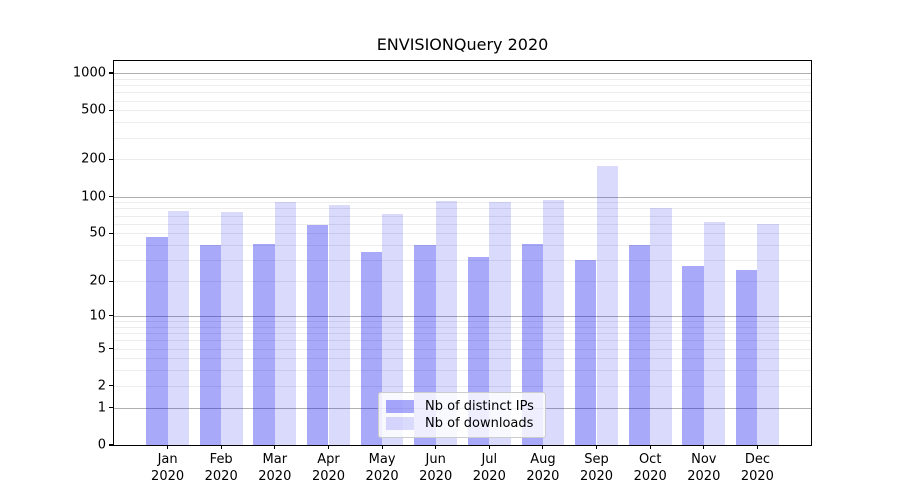 Image resolution: width=900 pixels, height=500 pixels. I want to click on bar-downloads-jun, so click(446, 322).